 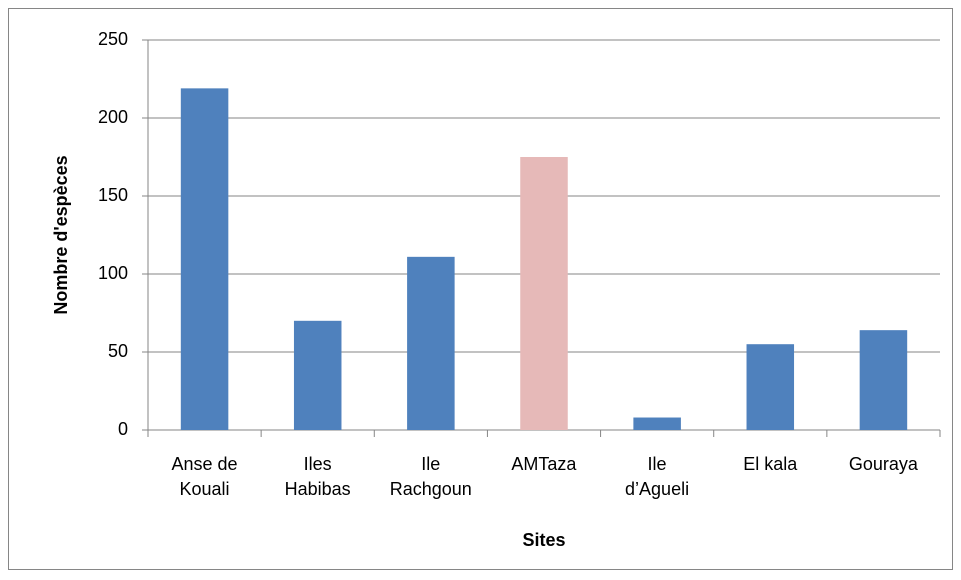 I want to click on y-tick-label: 100, so click(x=113, y=273).